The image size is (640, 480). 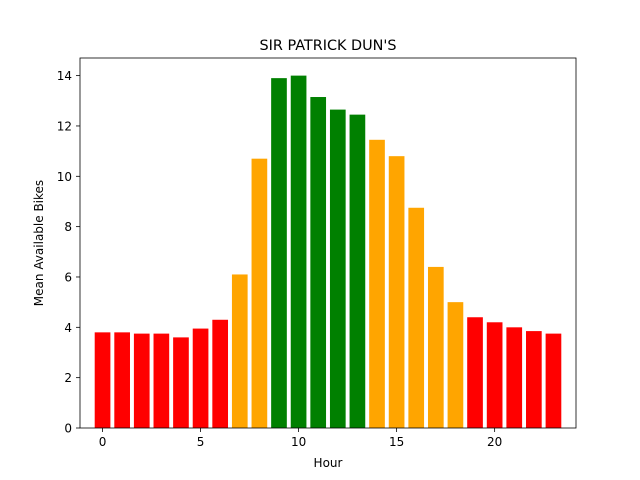 I want to click on chart-title: SIR PATRICK DUN'S, so click(x=328, y=46).